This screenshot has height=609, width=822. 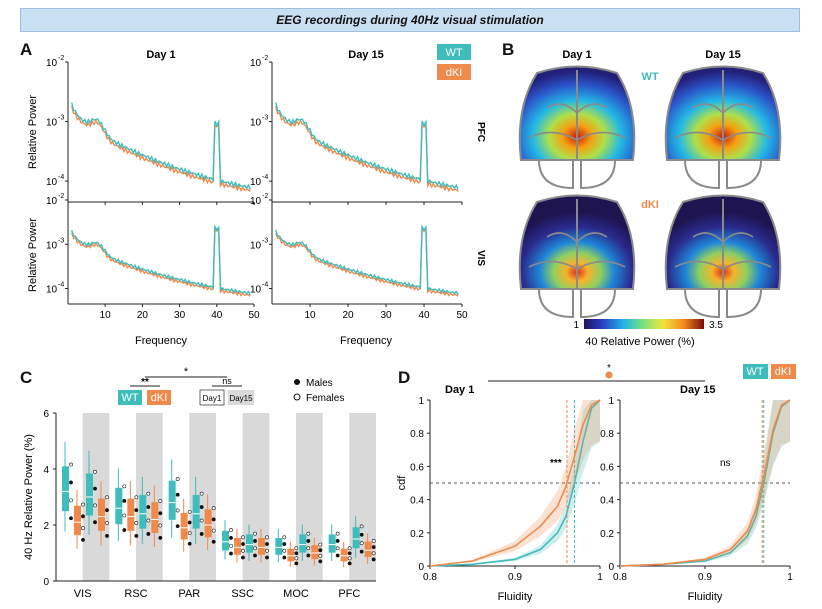 What do you see at coordinates (46, 470) in the screenshot?
I see `y-tick-label: 4` at bounding box center [46, 470].